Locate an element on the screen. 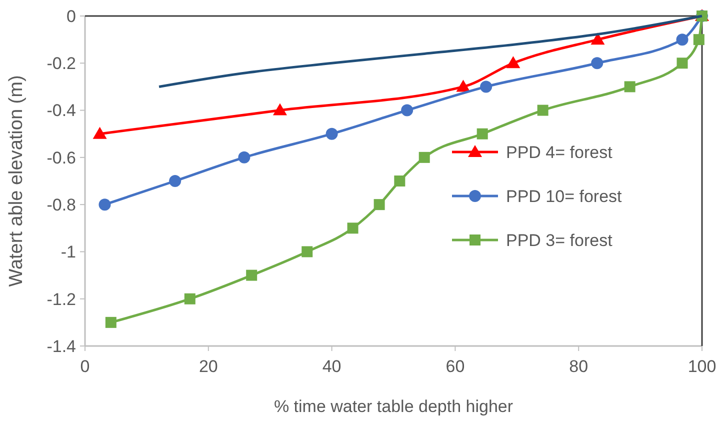 This screenshot has height=424, width=718. legend-label: PPD 4= forest is located at coordinates (559, 152).